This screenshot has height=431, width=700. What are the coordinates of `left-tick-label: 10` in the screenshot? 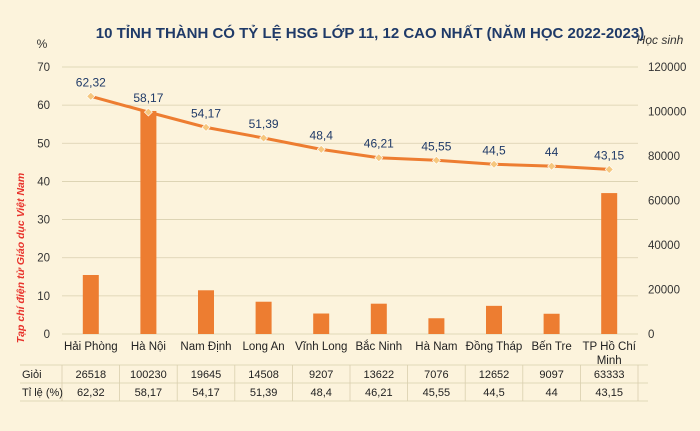 It's located at (43, 297).